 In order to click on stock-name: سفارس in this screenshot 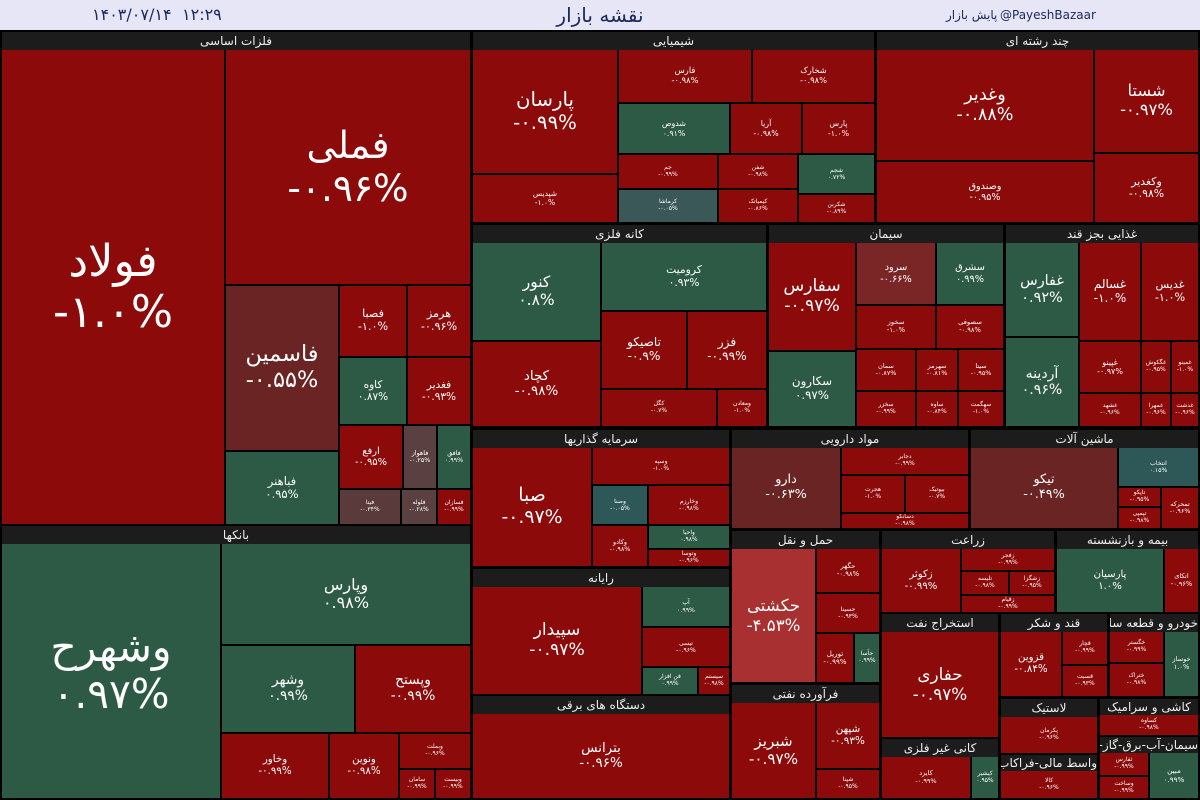, I will do `click(812, 285)`.